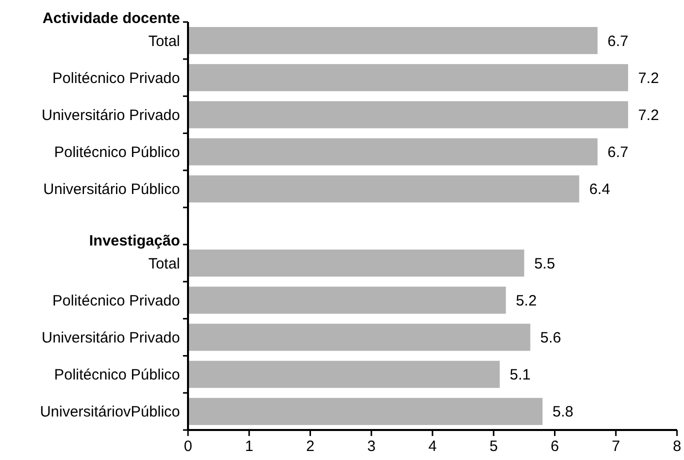  Describe the element at coordinates (188, 446) in the screenshot. I see `x-tick-label: 0` at that location.